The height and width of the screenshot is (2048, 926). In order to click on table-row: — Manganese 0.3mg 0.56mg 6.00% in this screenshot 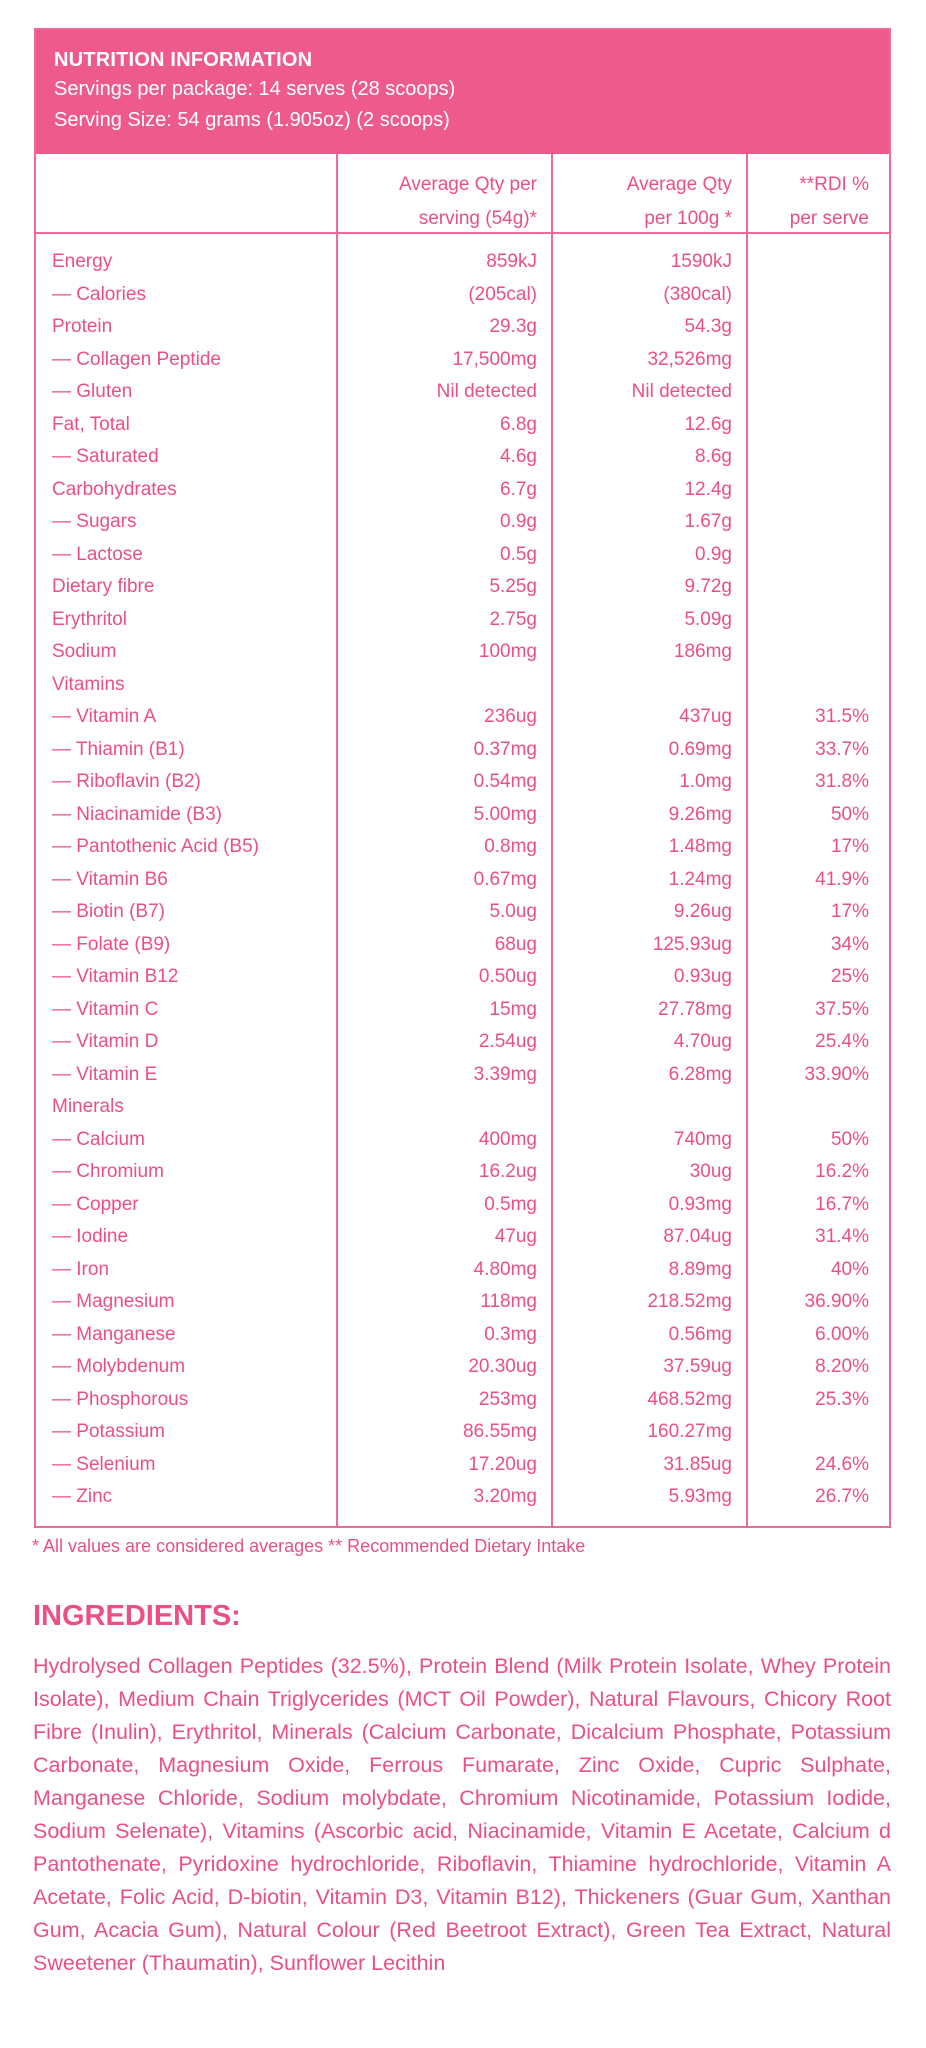, I will do `click(462, 1334)`.